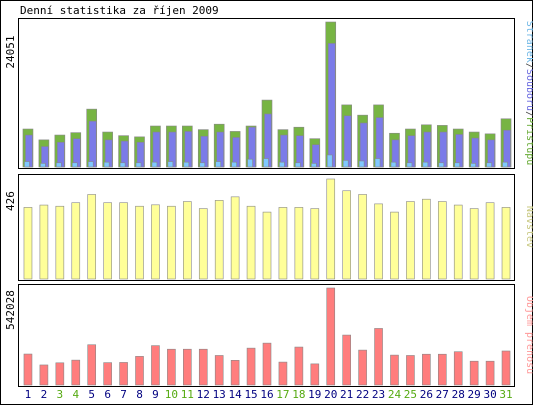 This screenshot has width=533, height=405. I want to click on x-label-day-23: 23, so click(378, 394).